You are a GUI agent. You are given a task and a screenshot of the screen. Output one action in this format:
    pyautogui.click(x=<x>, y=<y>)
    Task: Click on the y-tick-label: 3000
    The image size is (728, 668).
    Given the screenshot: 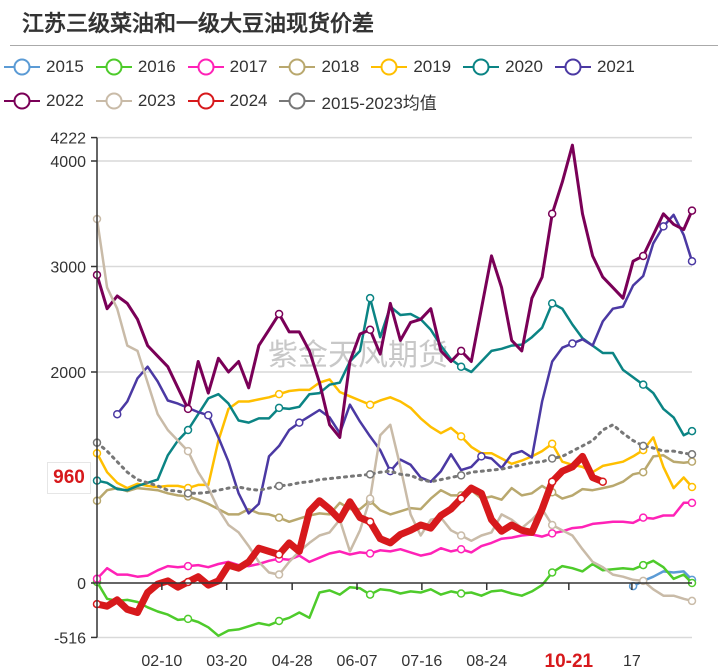 What is the action you would take?
    pyautogui.click(x=68, y=268)
    